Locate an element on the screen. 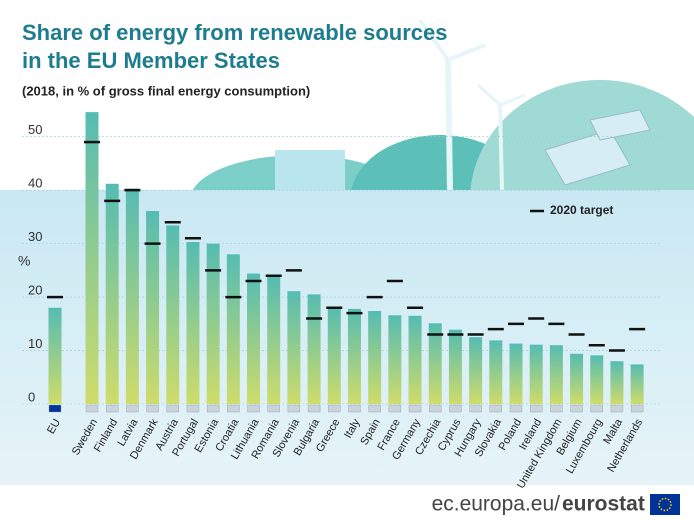 Image resolution: width=694 pixels, height=526 pixels. source-site: ec.europa.eu/ is located at coordinates (496, 504).